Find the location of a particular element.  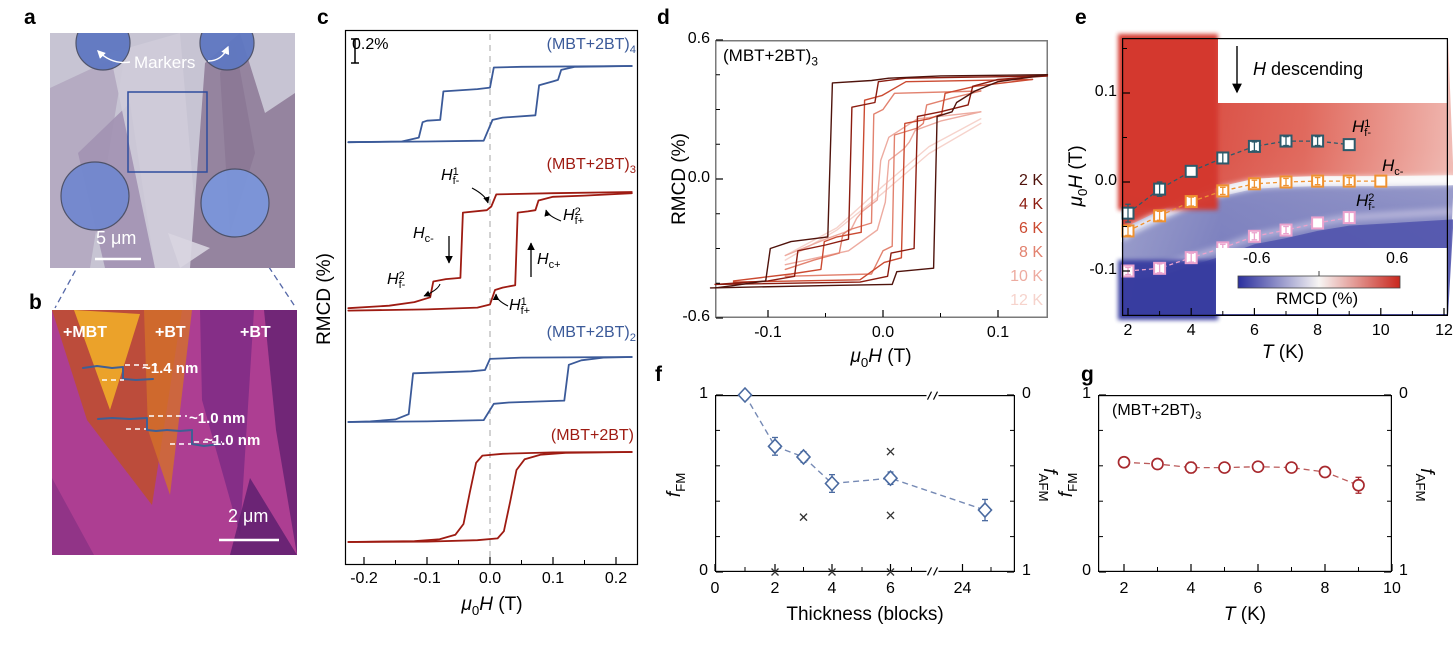

step-height-2: ~1.0 nm is located at coordinates (217, 418).